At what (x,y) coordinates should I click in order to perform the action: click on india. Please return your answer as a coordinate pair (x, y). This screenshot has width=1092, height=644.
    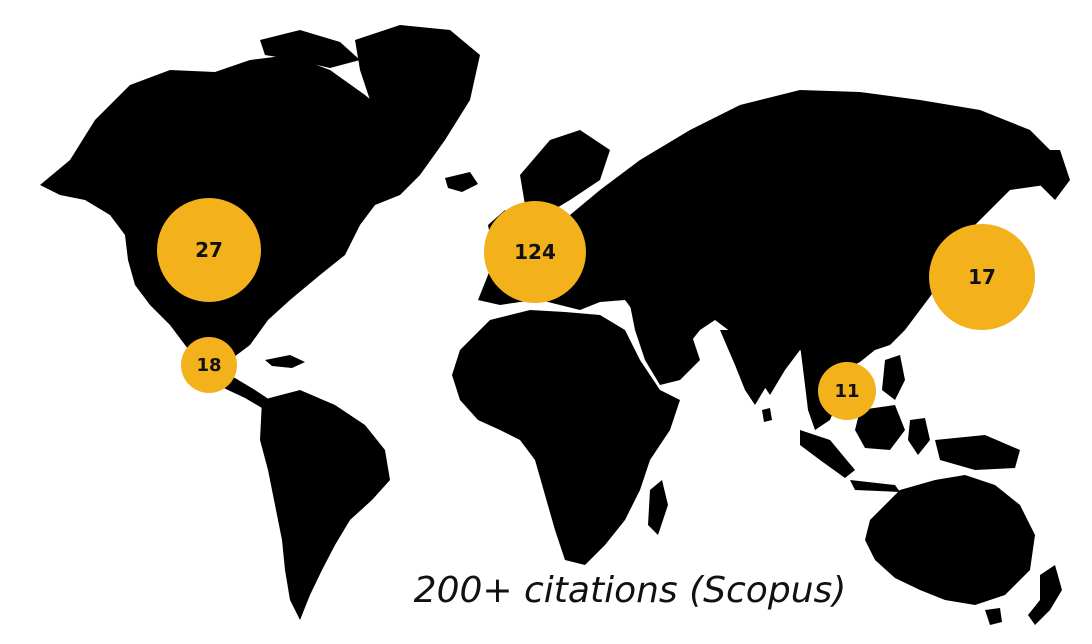
    Looking at the image, I should click on (750, 367).